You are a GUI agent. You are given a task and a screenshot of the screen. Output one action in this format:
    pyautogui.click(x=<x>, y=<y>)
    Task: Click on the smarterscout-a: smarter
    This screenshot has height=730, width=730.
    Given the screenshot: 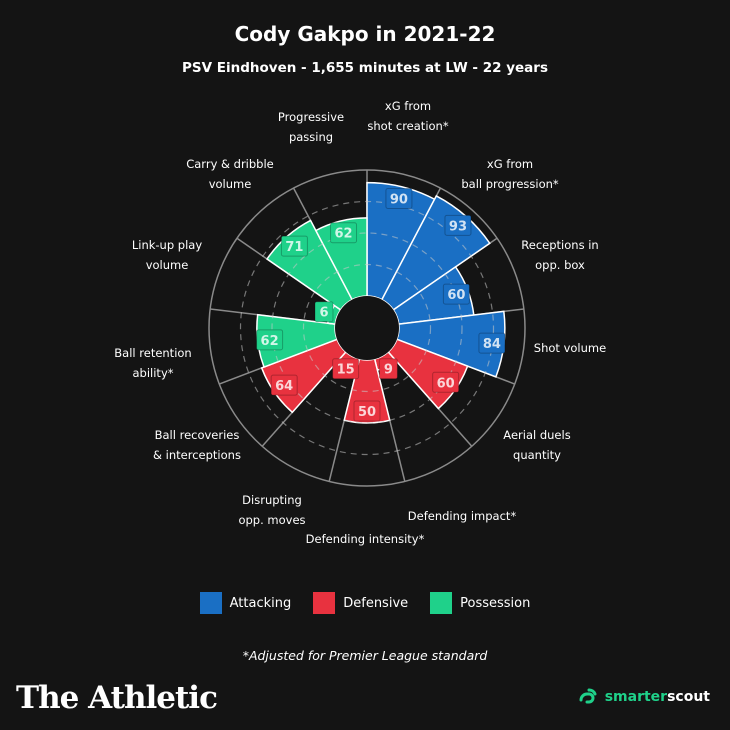 What is the action you would take?
    pyautogui.click(x=636, y=697)
    